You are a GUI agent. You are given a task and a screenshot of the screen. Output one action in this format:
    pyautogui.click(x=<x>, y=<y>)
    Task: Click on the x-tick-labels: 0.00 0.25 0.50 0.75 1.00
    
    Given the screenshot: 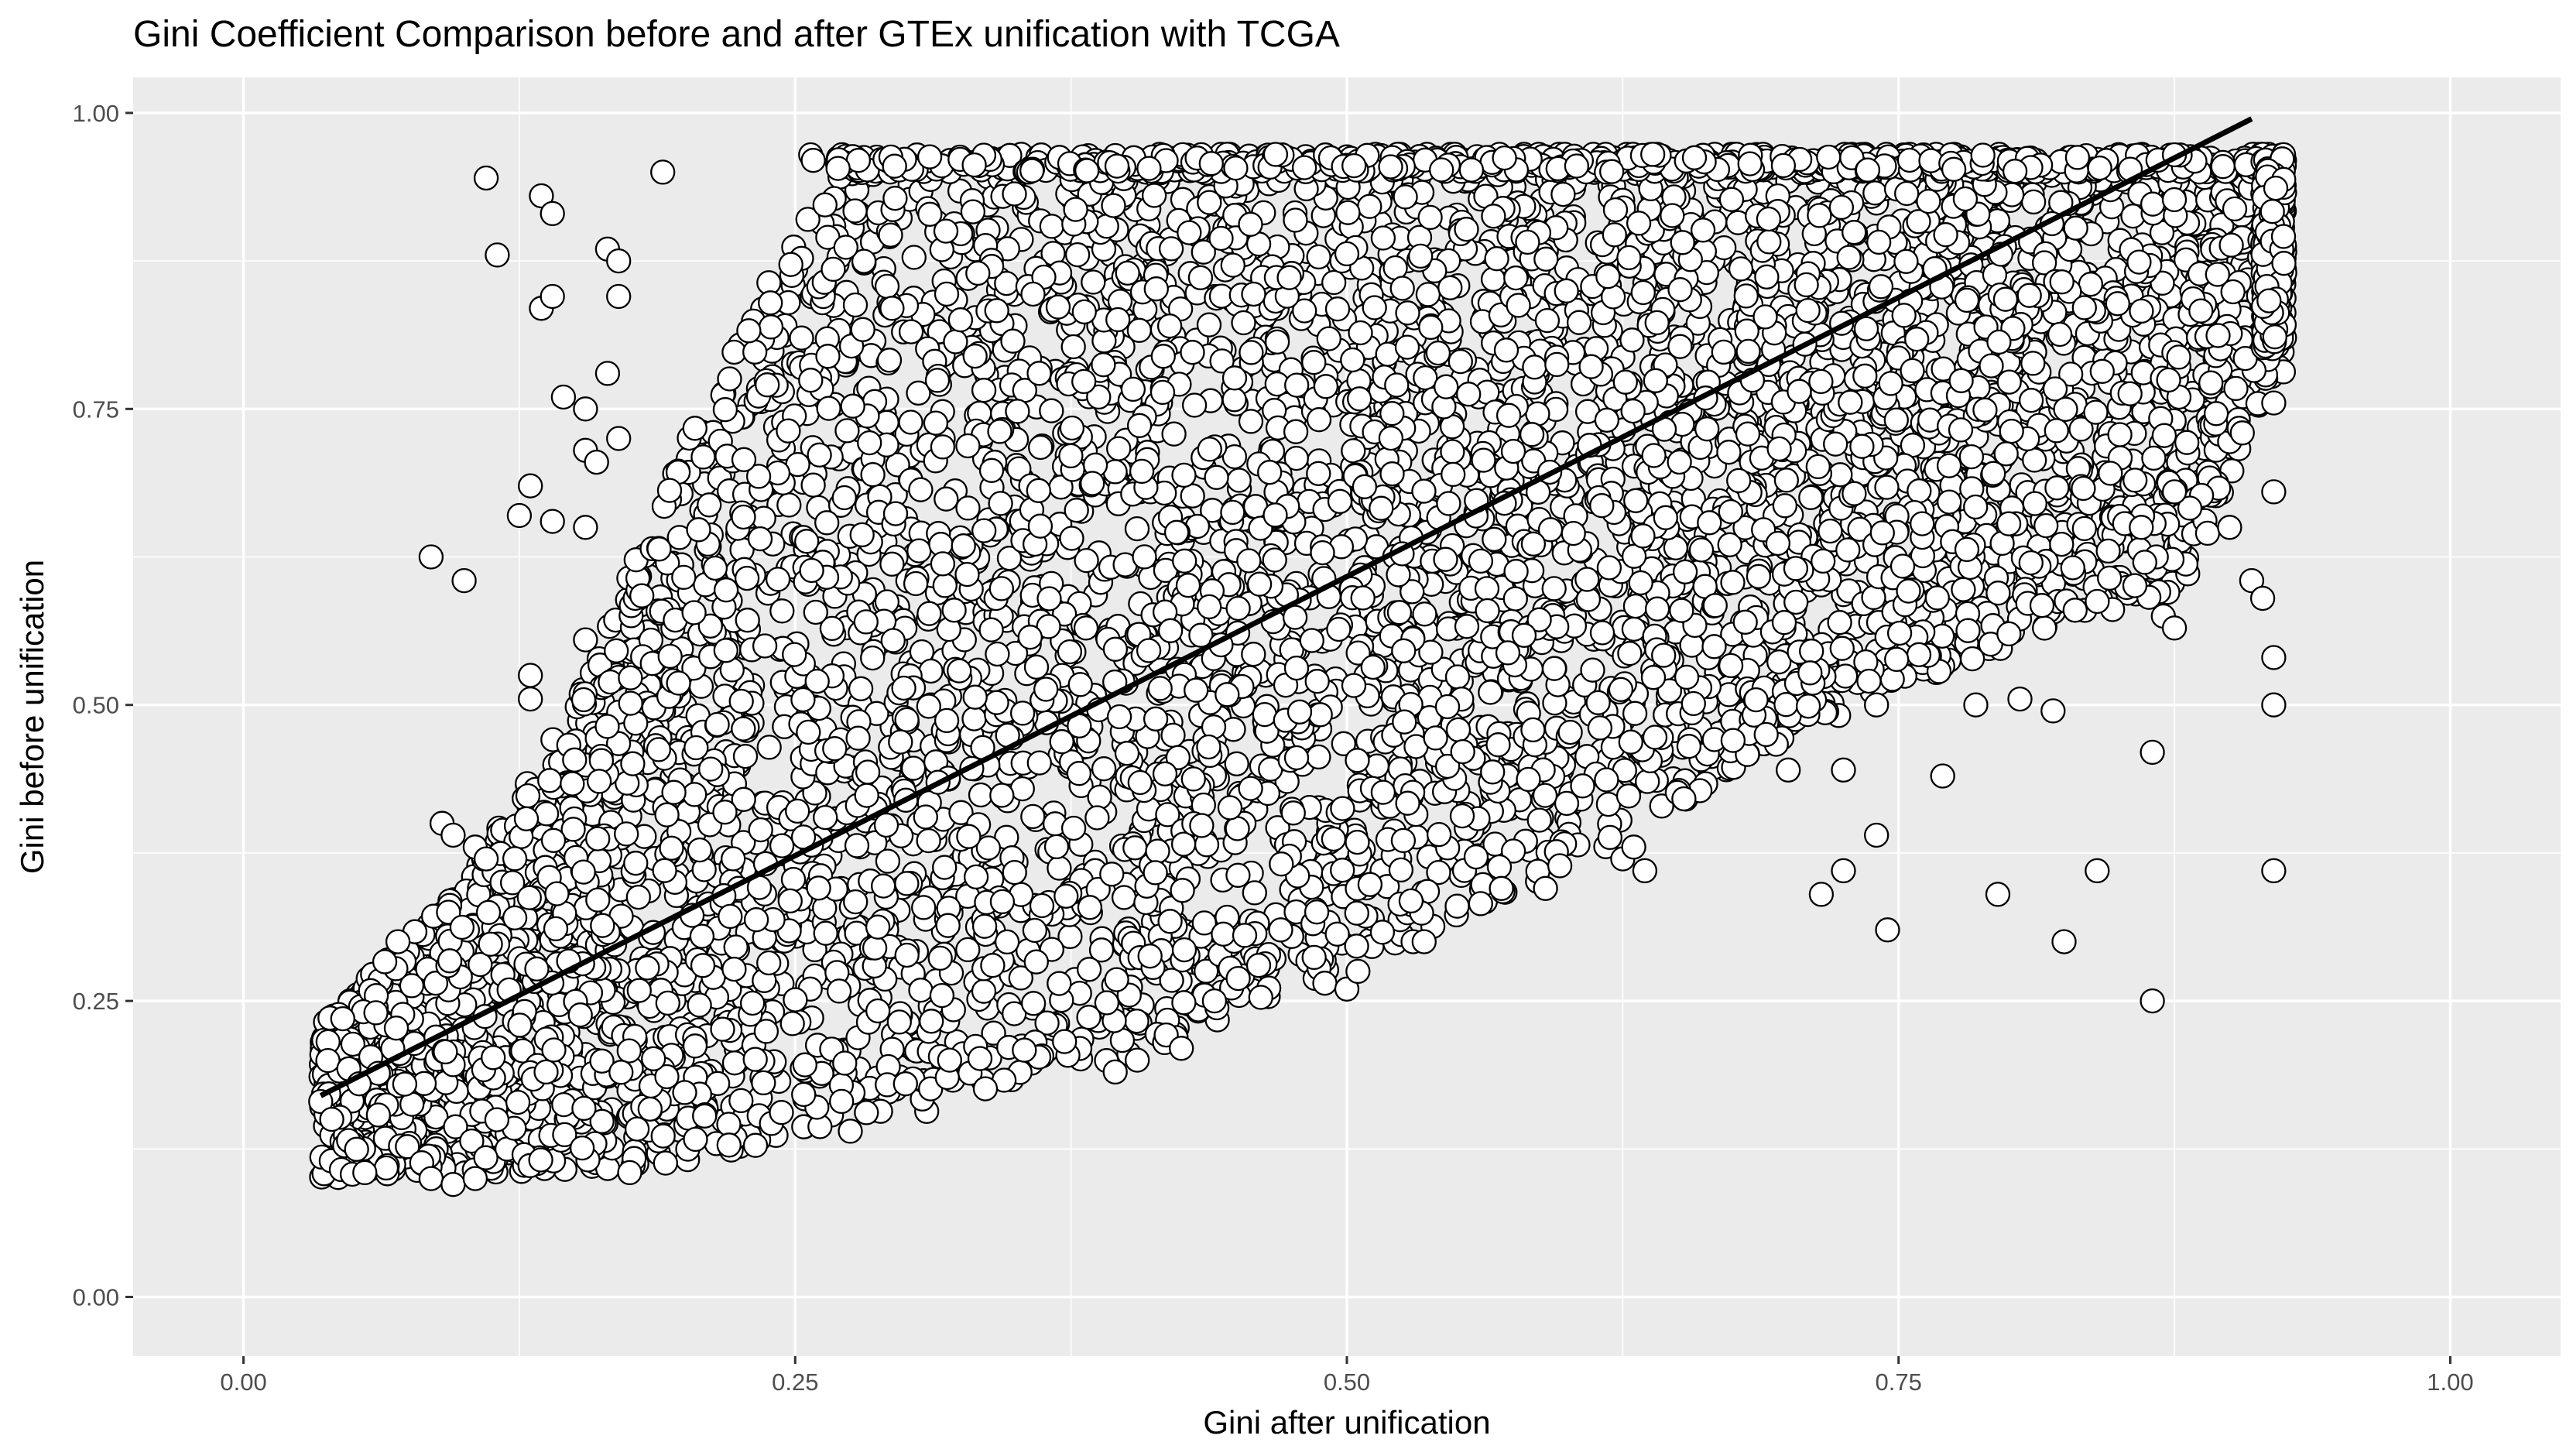 What is the action you would take?
    pyautogui.click(x=1346, y=1382)
    